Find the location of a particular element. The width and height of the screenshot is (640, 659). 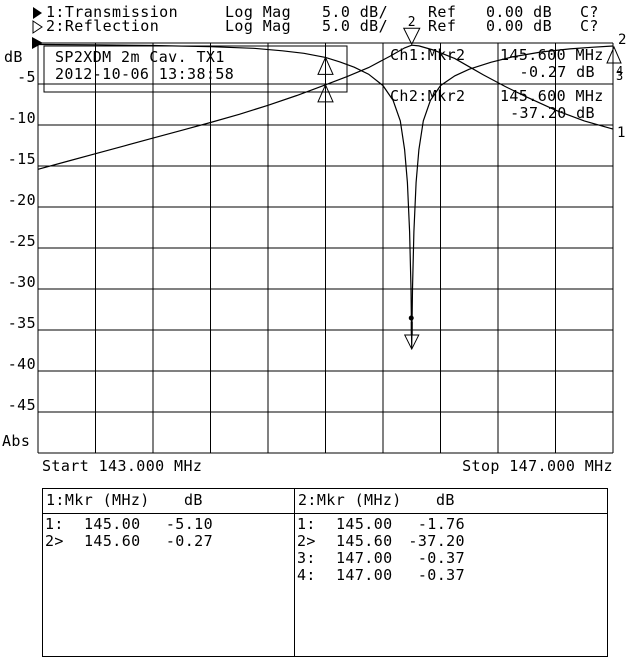

y-axis-tick-label: -15 is located at coordinates (21, 159).